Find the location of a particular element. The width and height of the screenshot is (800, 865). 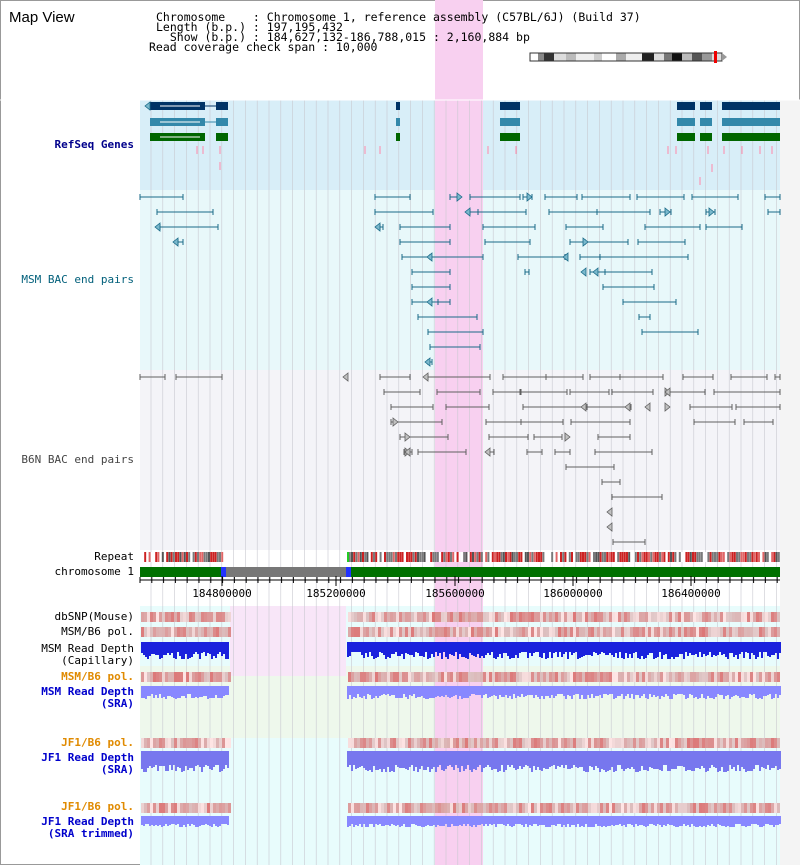

bac-end-arrow is located at coordinates (157, 227).